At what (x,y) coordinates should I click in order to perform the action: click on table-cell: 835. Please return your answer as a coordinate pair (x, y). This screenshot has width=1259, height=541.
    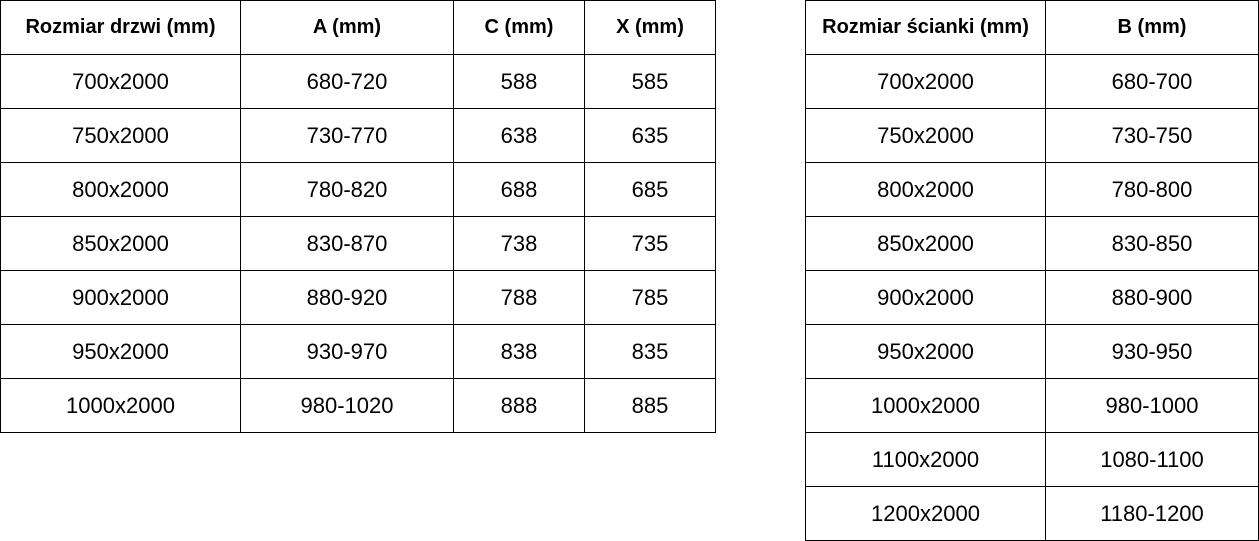
    Looking at the image, I should click on (650, 351).